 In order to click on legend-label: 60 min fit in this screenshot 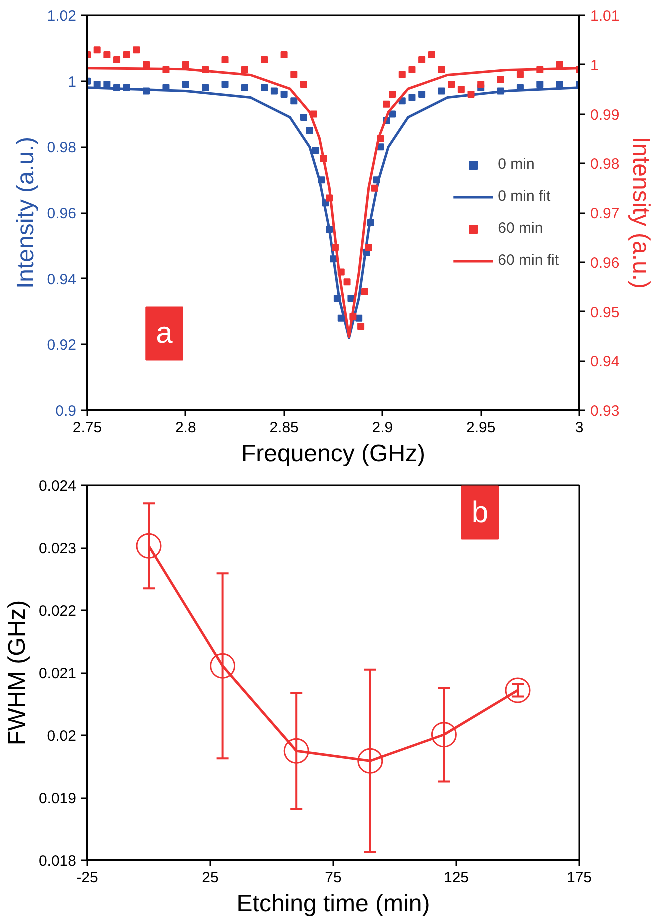, I will do `click(528, 260)`.